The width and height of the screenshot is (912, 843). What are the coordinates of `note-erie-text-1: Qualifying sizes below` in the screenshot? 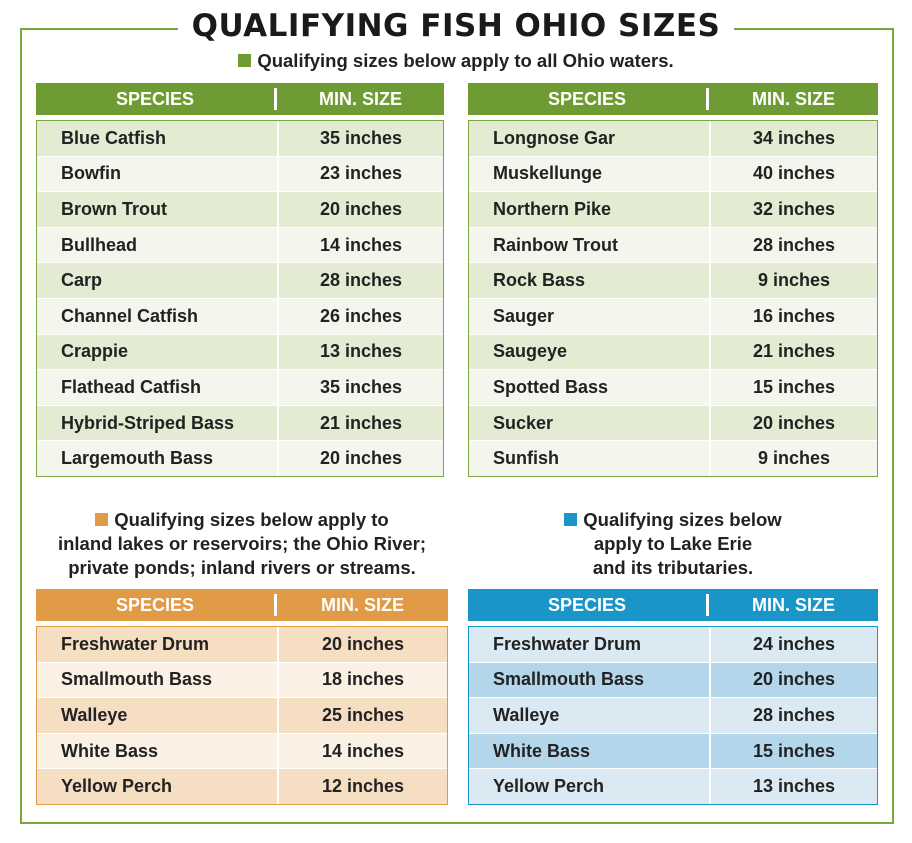 It's located at (682, 519).